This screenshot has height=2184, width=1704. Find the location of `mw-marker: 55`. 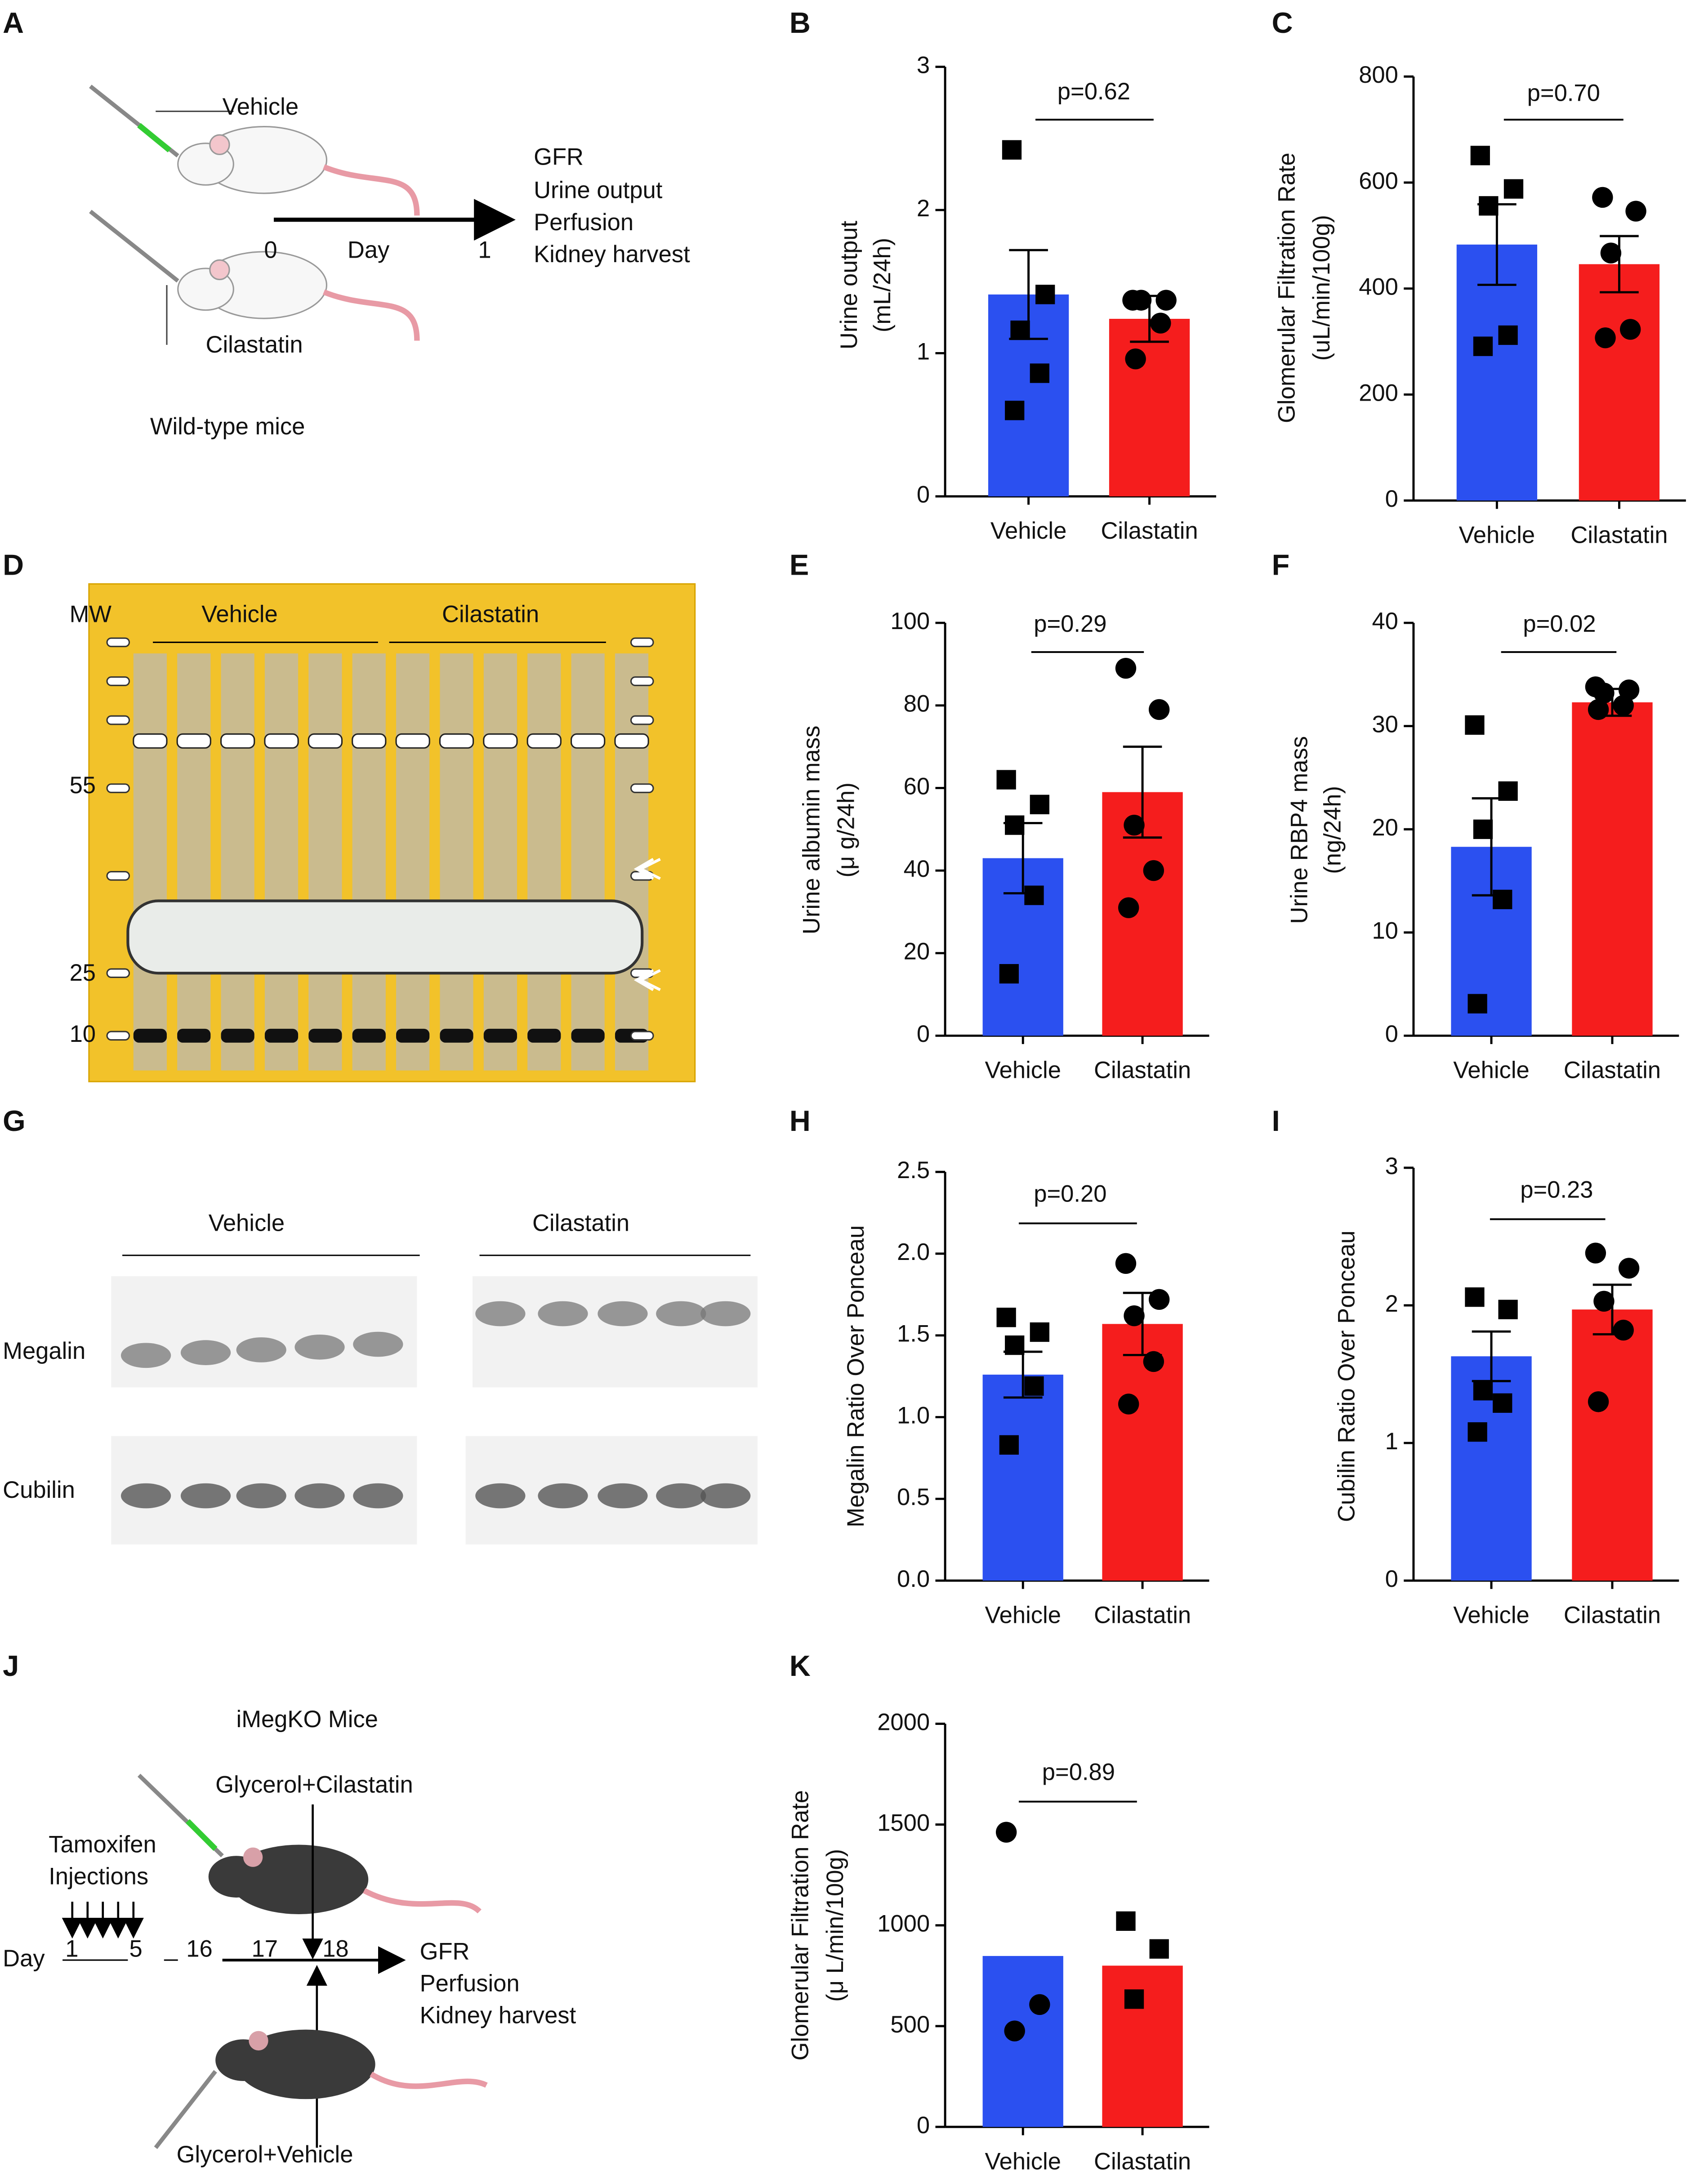

mw-marker: 55 is located at coordinates (83, 785).